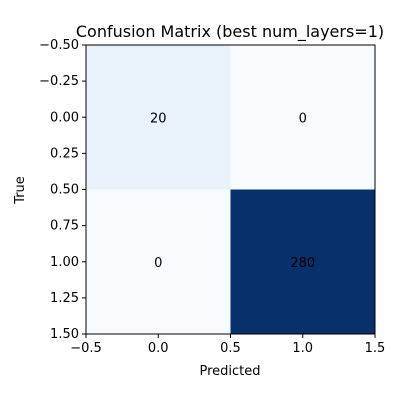 The height and width of the screenshot is (400, 400). What do you see at coordinates (158, 348) in the screenshot?
I see `x-tick-label: 0.0` at bounding box center [158, 348].